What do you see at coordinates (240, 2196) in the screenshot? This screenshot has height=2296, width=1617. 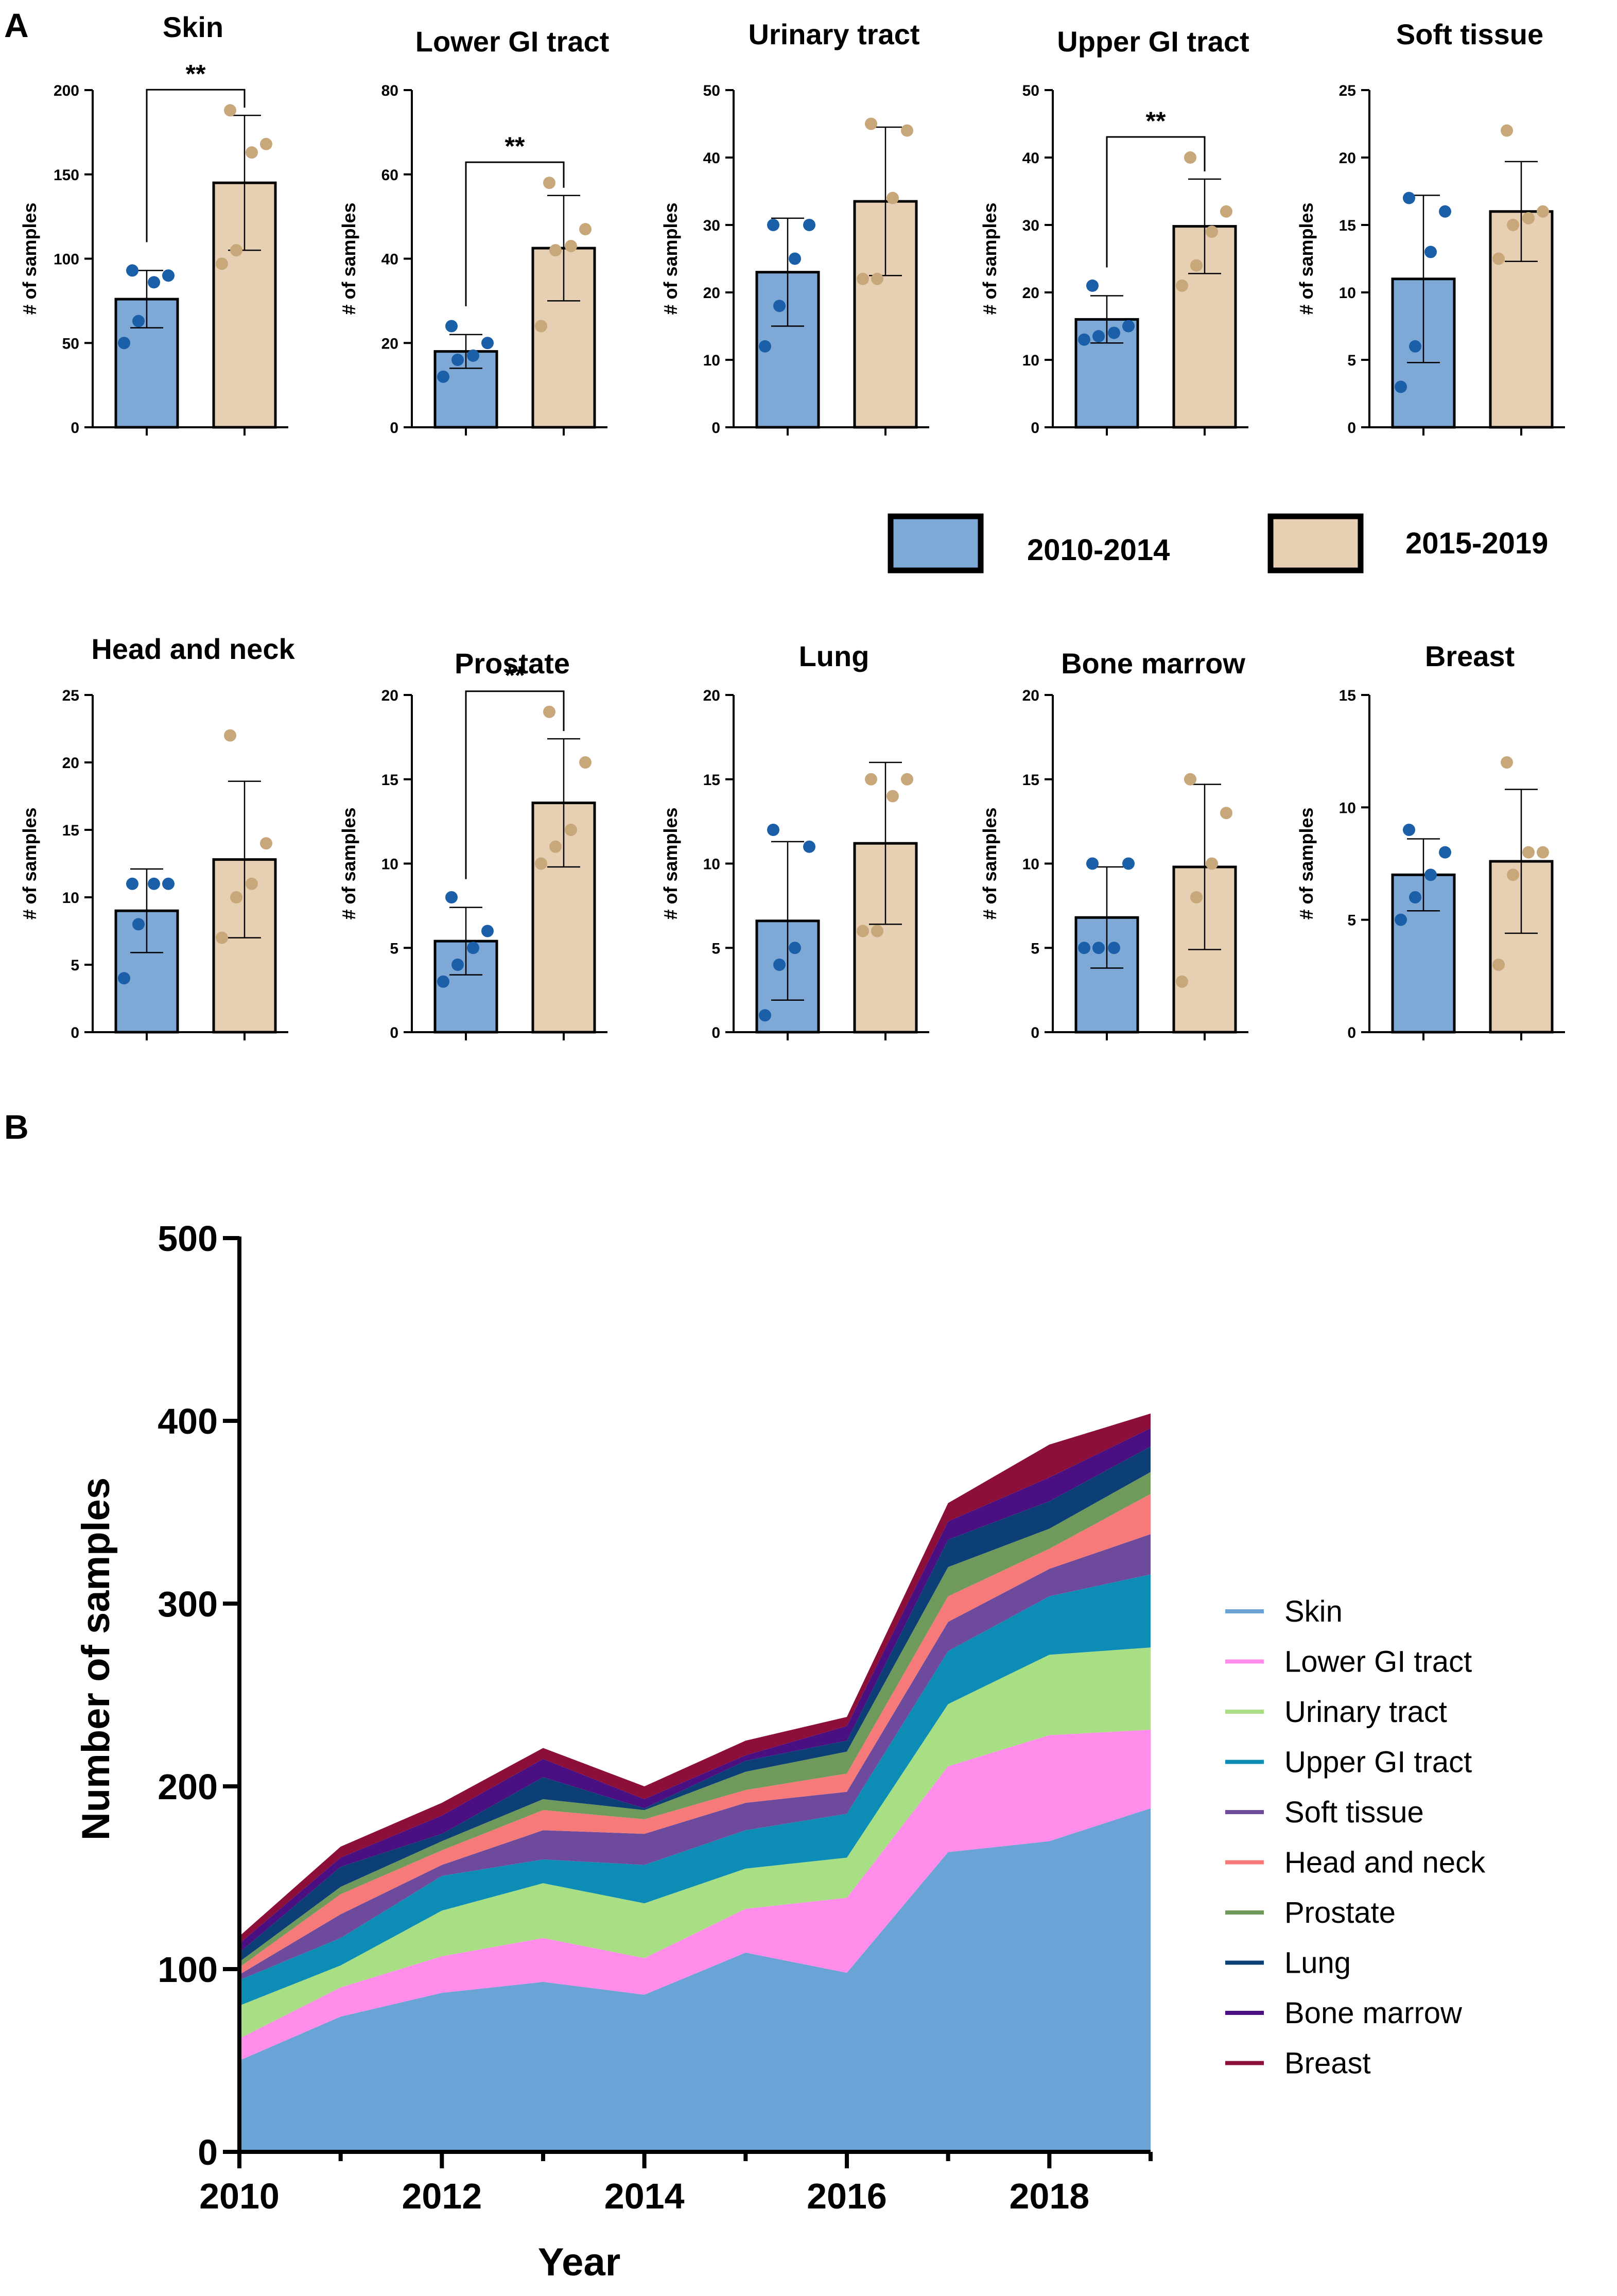 I see `x-tick-label: 2010` at bounding box center [240, 2196].